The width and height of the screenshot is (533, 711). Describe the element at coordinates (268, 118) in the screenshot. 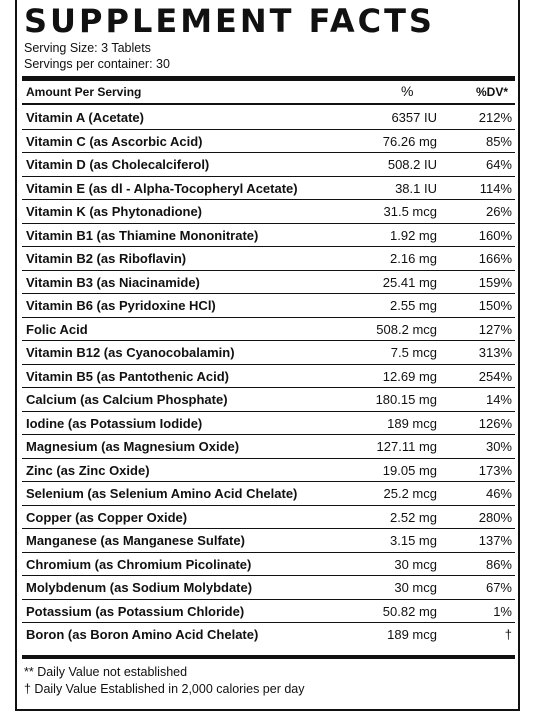

I see `table-row: Vitamin A (Acetate) 6357 IU 212%` at that location.